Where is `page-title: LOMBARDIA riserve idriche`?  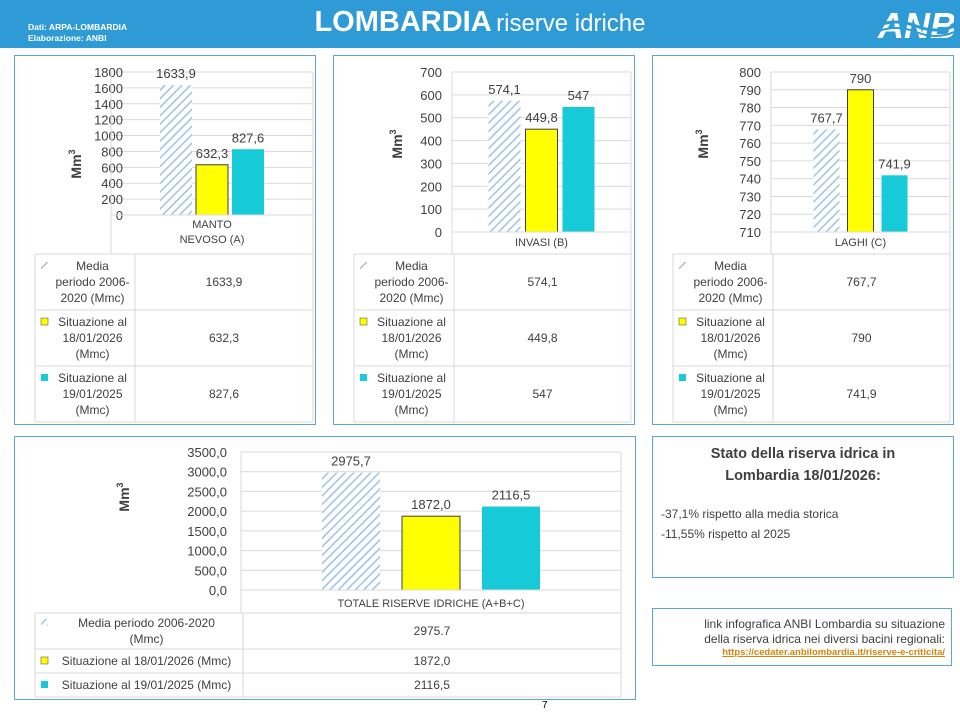
page-title: LOMBARDIA riserve idriche is located at coordinates (480, 22).